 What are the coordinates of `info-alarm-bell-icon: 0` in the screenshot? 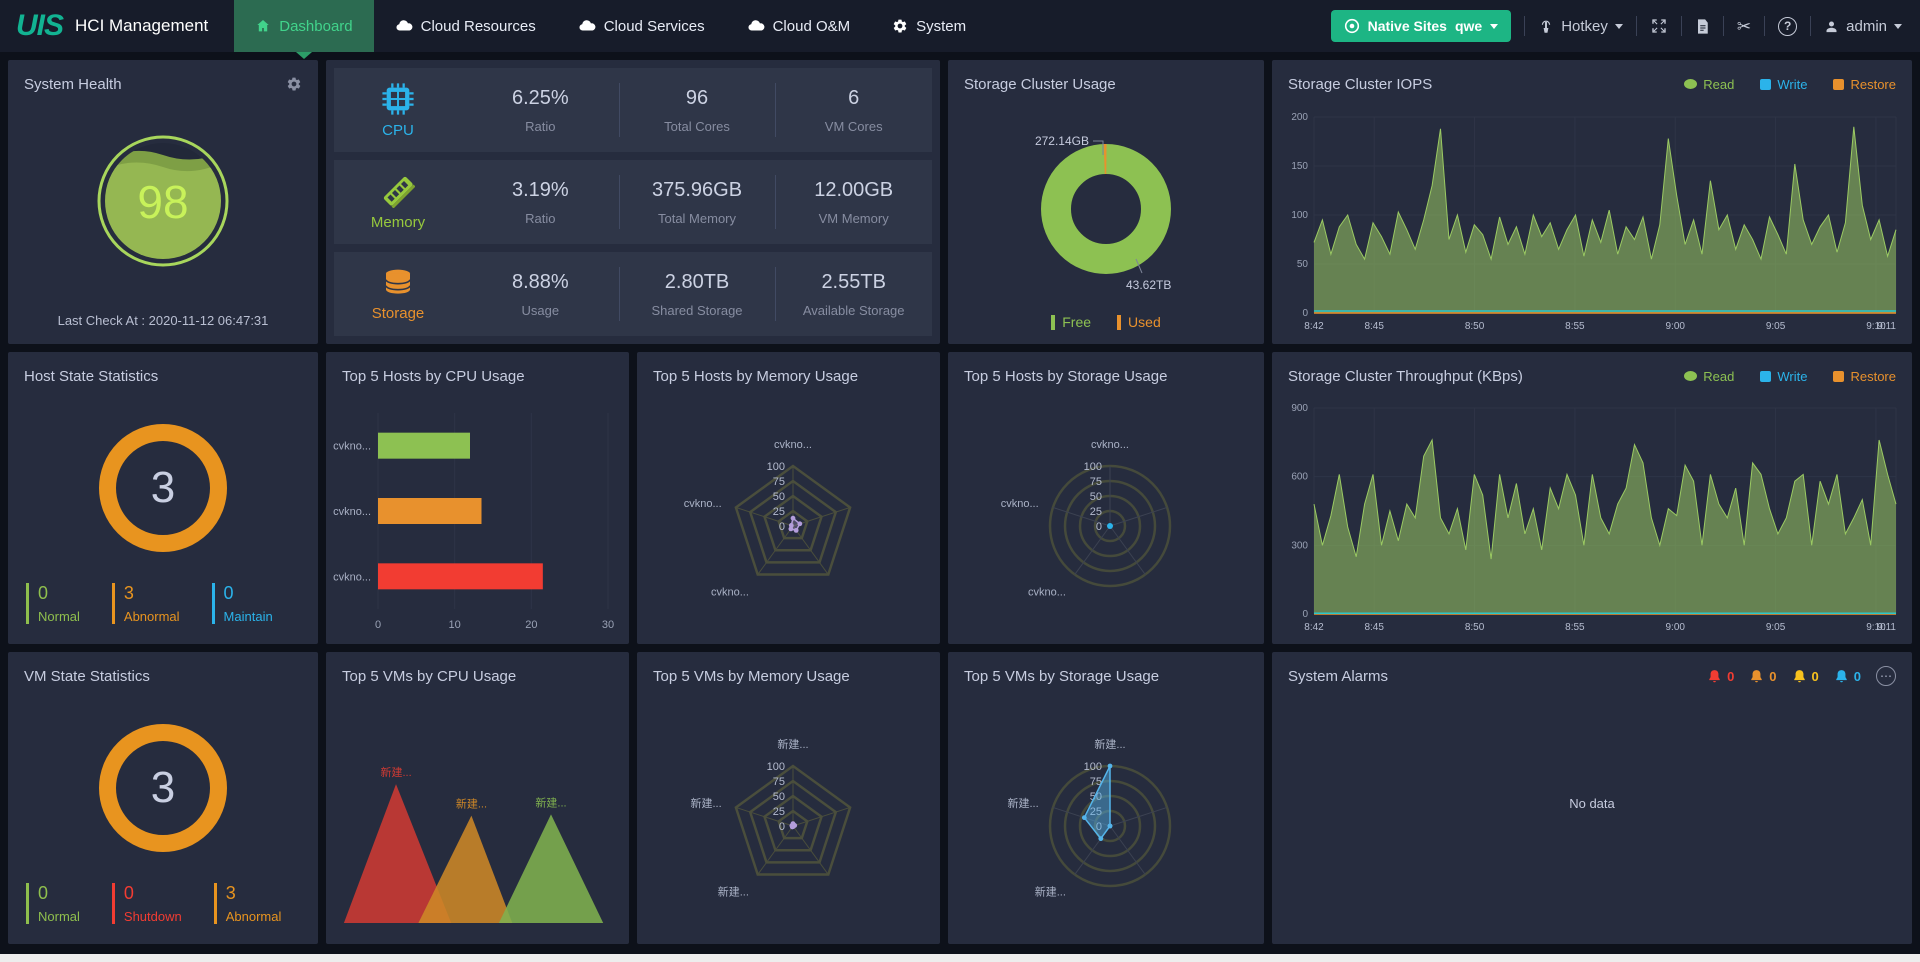 It's located at (1847, 676).